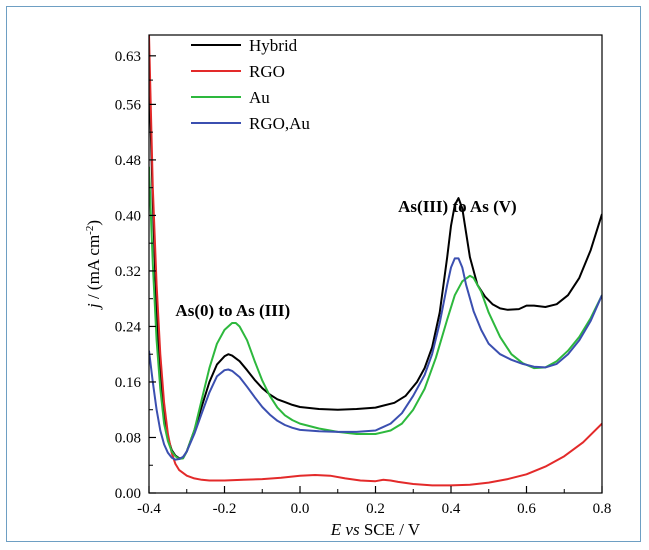  I want to click on y-axis-title: j / (mA cm-2), so click(93, 265).